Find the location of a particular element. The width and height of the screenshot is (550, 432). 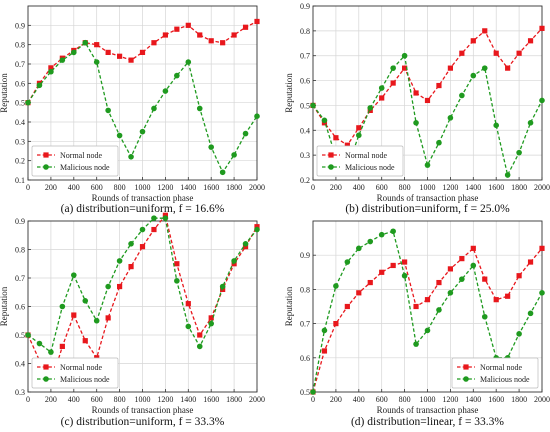

x-tick-label: 1200 is located at coordinates (450, 399).